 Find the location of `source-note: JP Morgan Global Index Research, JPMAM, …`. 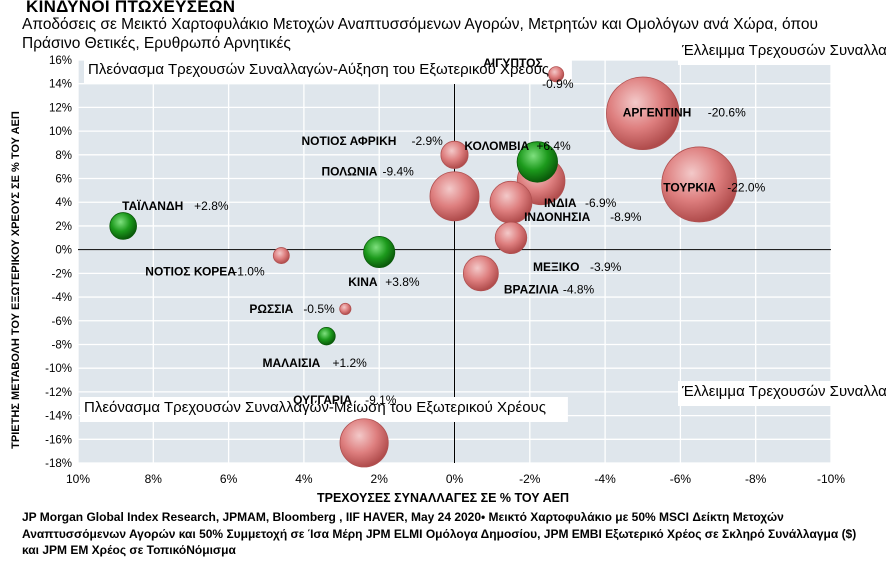

source-note: JP Morgan Global Index Research, JPMAM, … is located at coordinates (439, 533).